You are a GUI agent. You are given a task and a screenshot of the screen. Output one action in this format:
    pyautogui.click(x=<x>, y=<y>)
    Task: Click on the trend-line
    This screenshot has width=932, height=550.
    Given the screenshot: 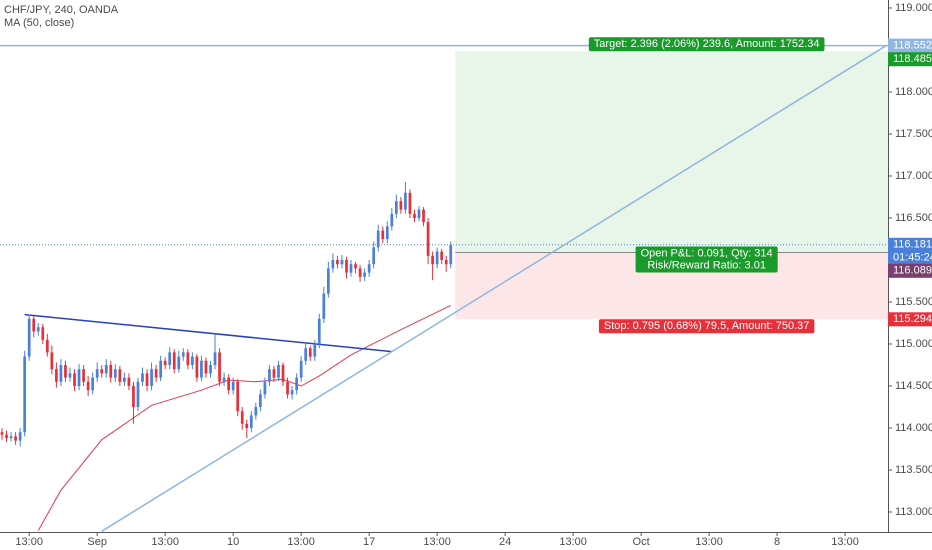 What is the action you would take?
    pyautogui.click(x=208, y=333)
    